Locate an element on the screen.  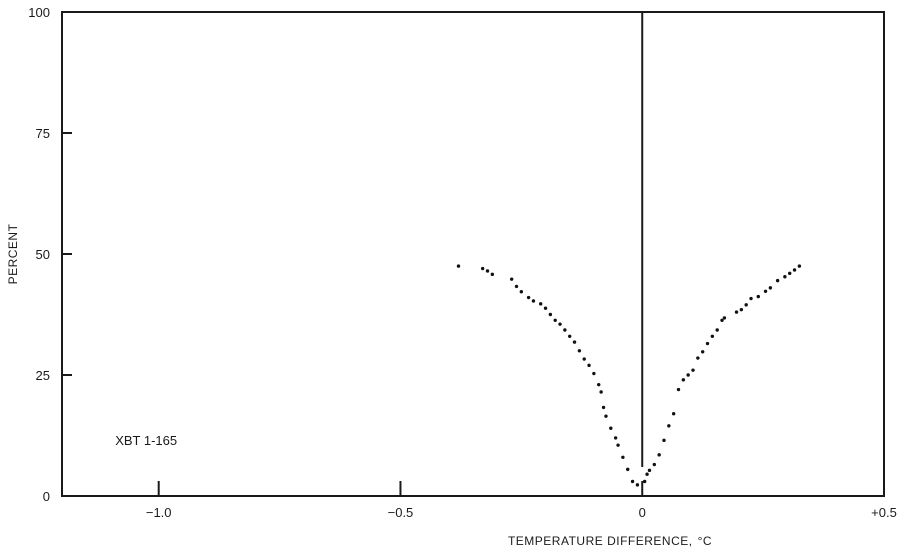
y-tick-label: 50 is located at coordinates (43, 254).